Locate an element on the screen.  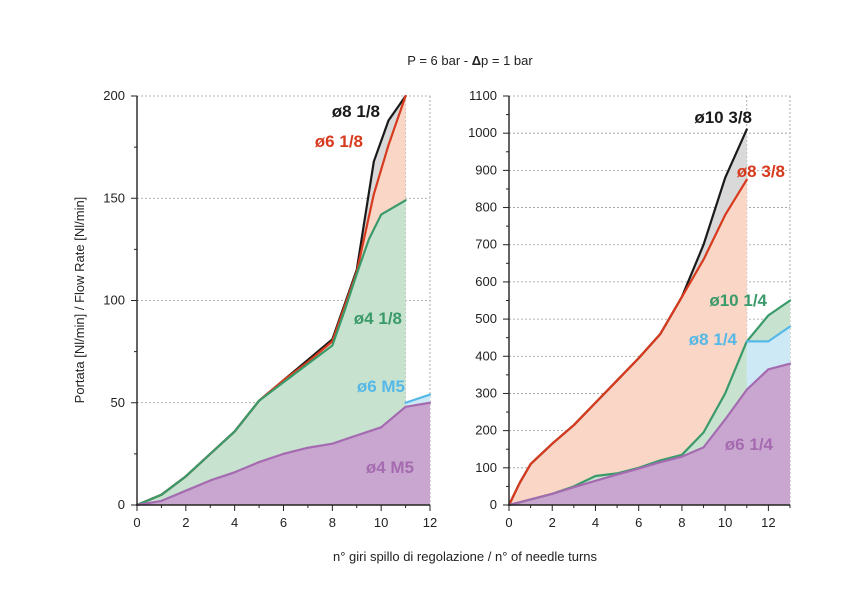
y-tick-label: 400 is located at coordinates (486, 355).